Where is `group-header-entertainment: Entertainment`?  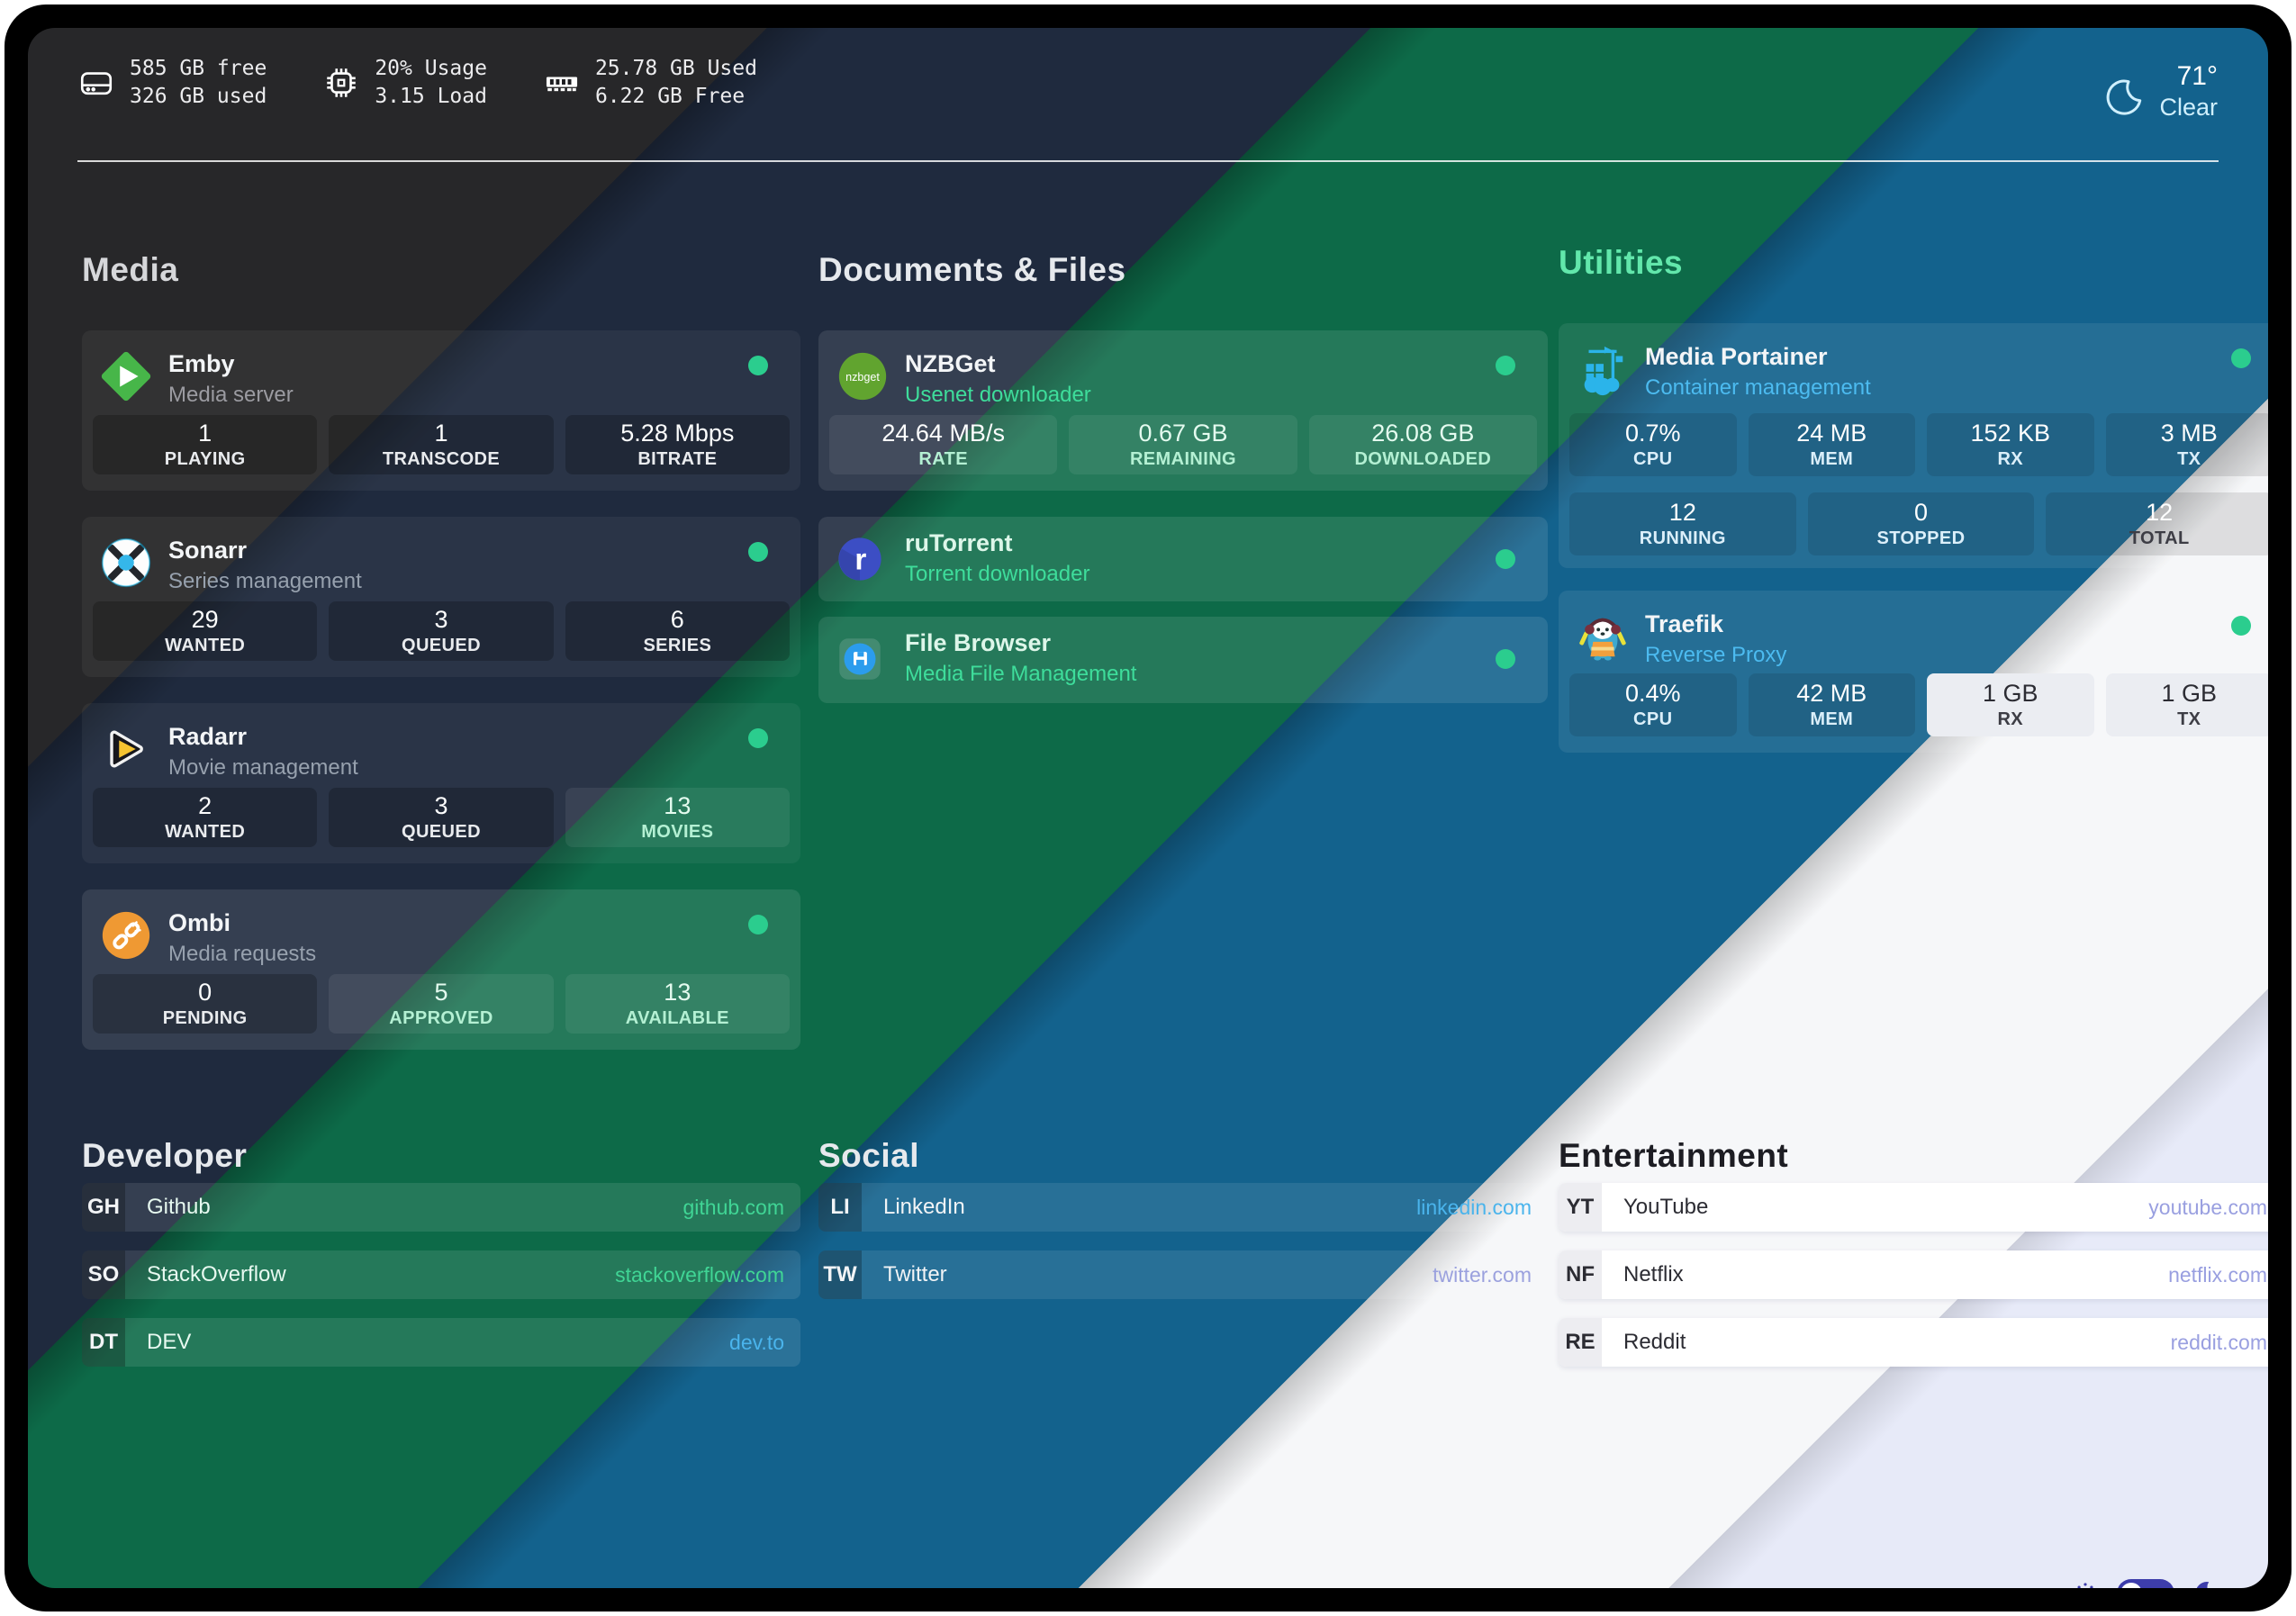
group-header-entertainment: Entertainment is located at coordinates (1674, 1155).